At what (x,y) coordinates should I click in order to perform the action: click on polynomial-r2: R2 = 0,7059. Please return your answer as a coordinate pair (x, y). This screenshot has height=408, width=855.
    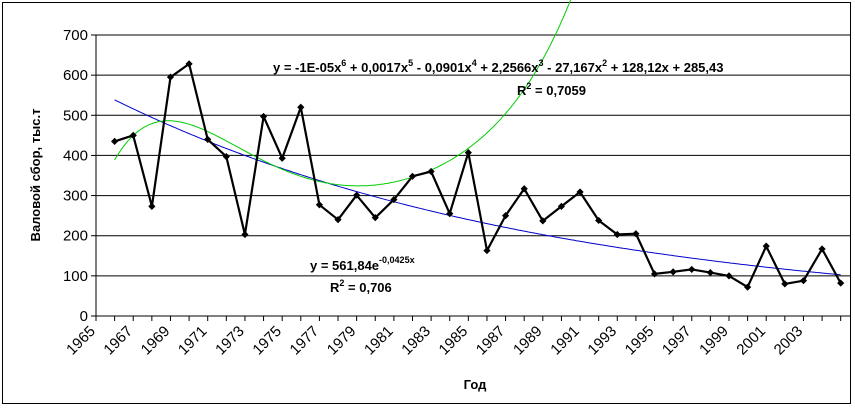
    Looking at the image, I should click on (551, 89).